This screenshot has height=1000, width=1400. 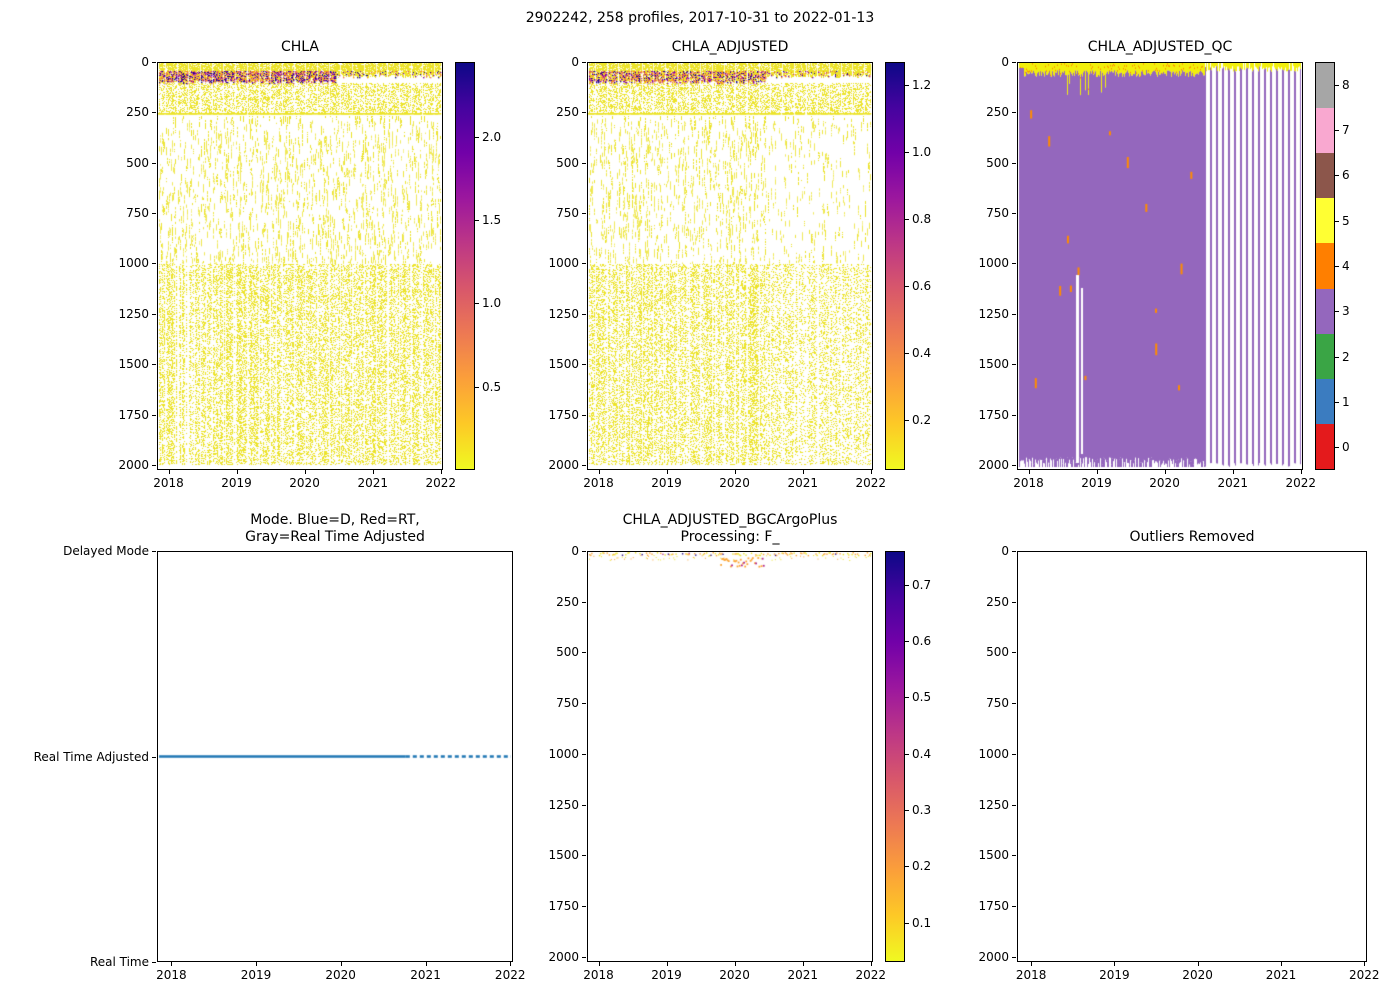 What do you see at coordinates (922, 352) in the screenshot?
I see `colorbar-tick-label: 0.4` at bounding box center [922, 352].